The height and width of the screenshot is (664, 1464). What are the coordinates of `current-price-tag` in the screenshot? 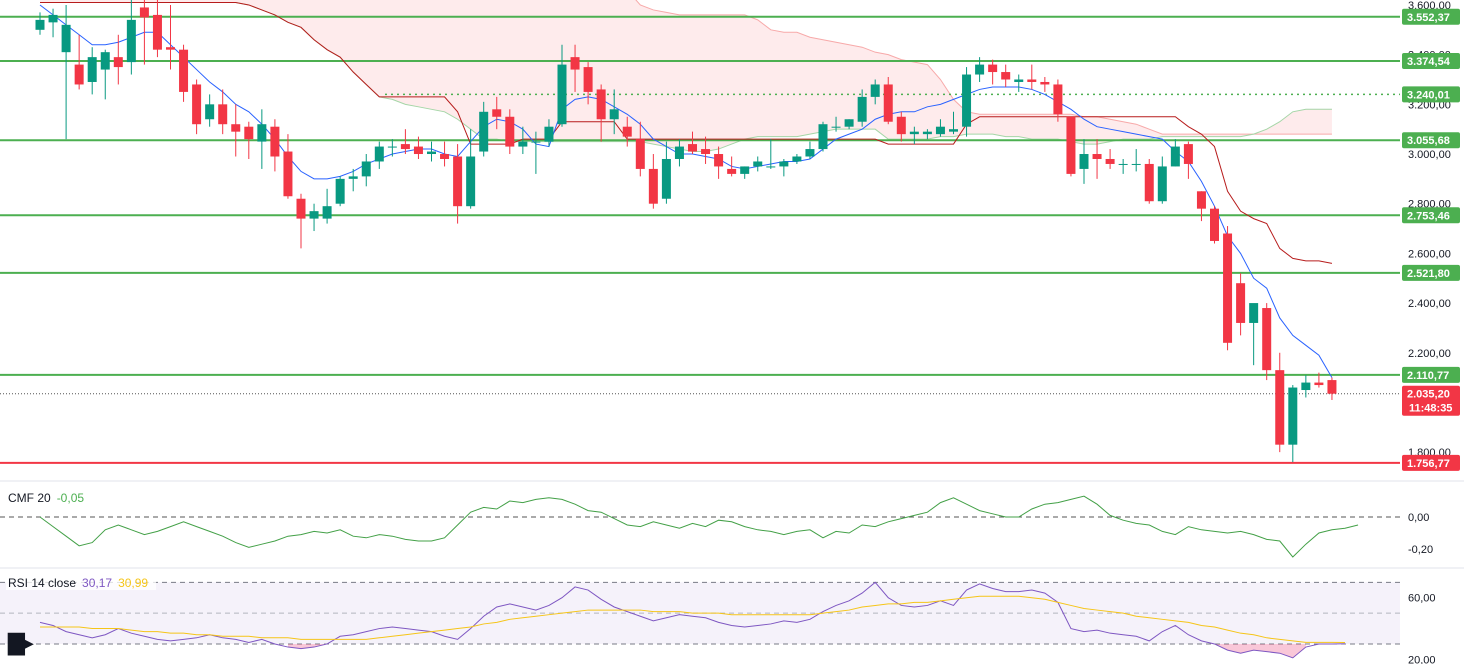 It's located at (1431, 400).